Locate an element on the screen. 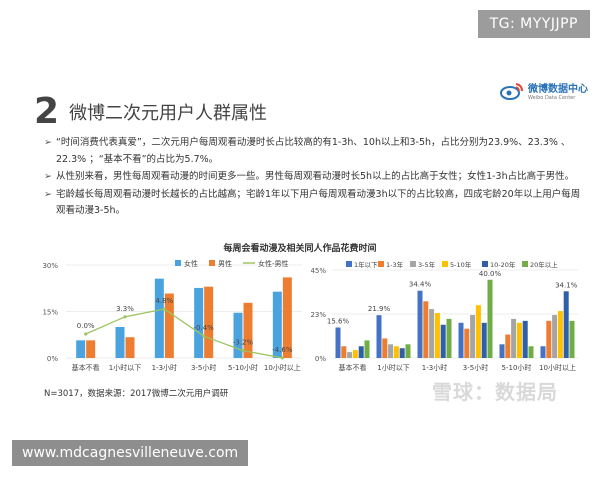 The image size is (600, 480). line-data-label: -4.6% is located at coordinates (282, 350).